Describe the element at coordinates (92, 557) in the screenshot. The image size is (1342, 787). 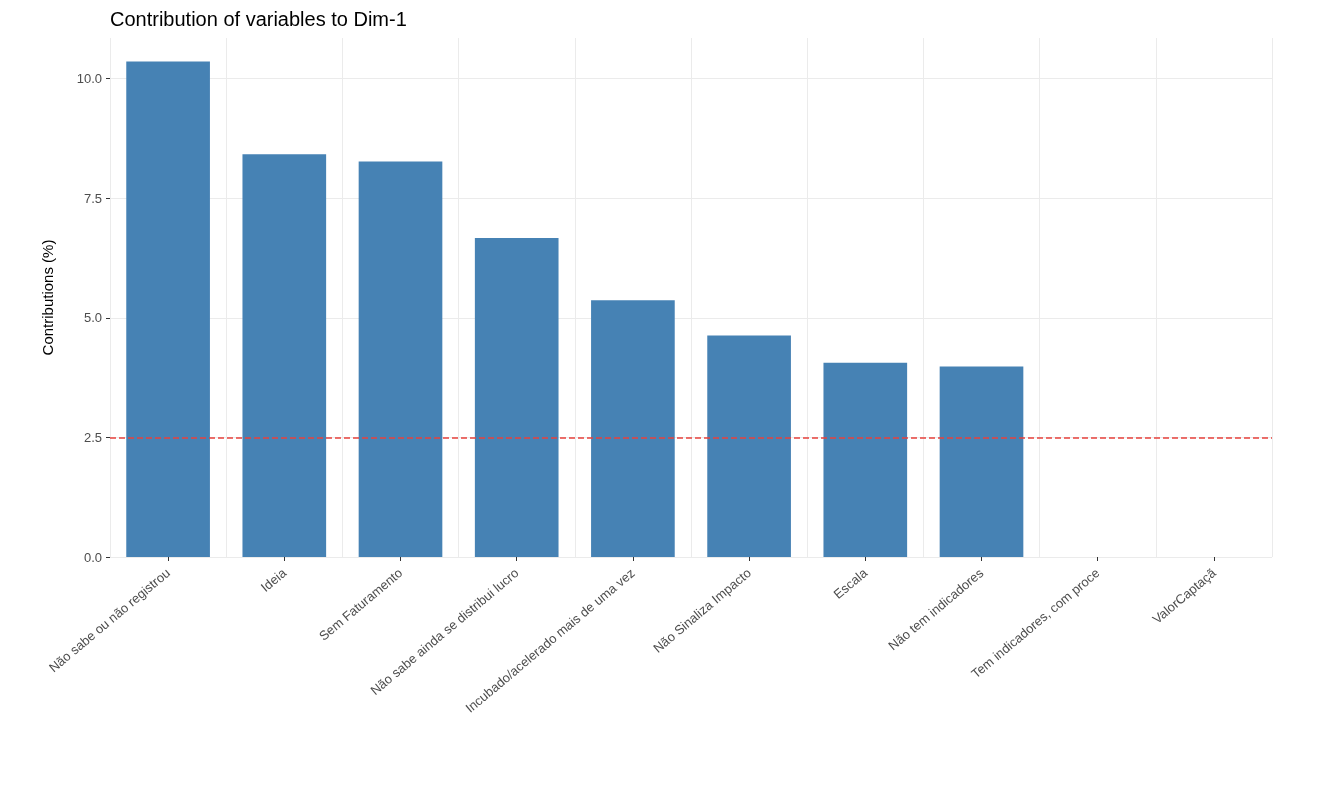
I see `y-tick-label: 0.0` at that location.